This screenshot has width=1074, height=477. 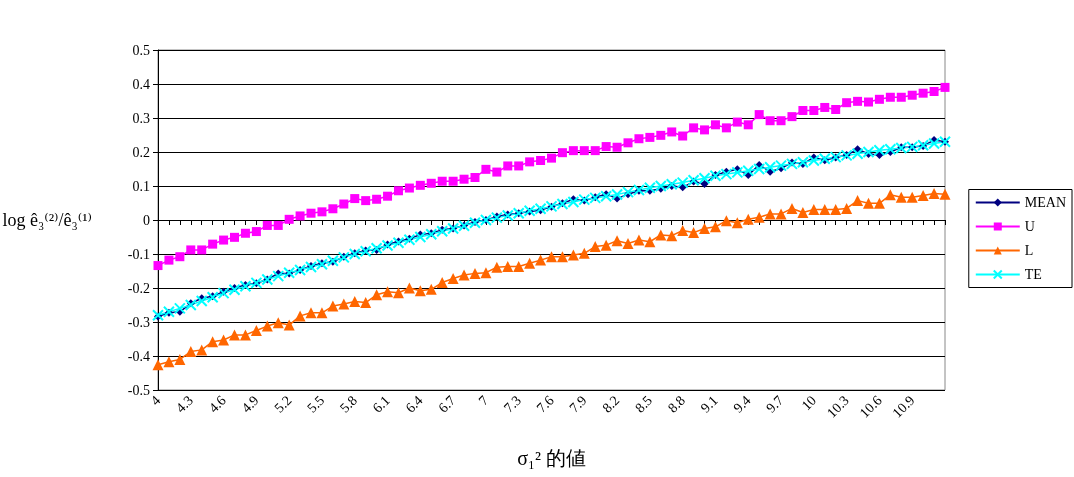 I want to click on y-tick-label: -0.4, so click(x=138, y=356).